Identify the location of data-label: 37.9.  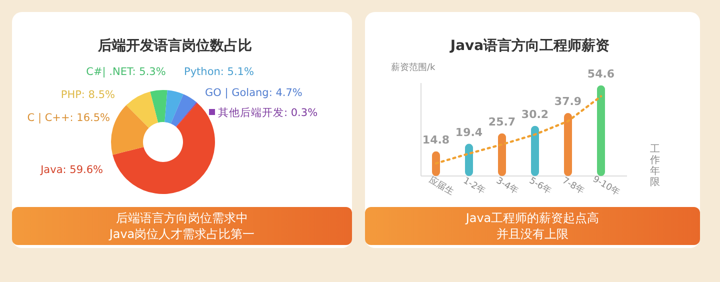
(568, 101).